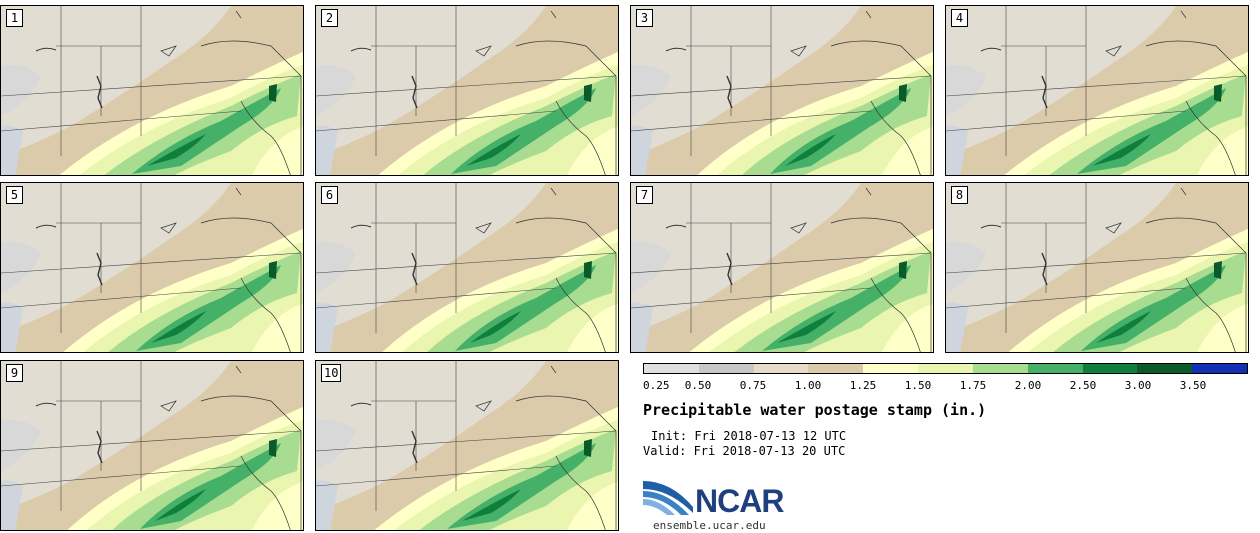 Image resolution: width=1260 pixels, height=533 pixels. I want to click on color-scale-tick: 1.50, so click(918, 385).